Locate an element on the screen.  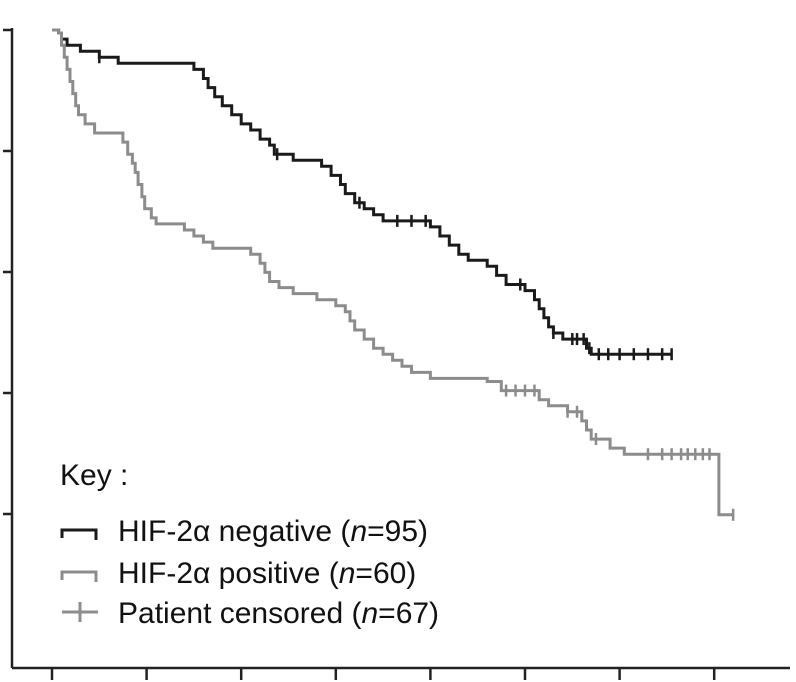
legend-label-censored-count: =67) is located at coordinates (408, 613).